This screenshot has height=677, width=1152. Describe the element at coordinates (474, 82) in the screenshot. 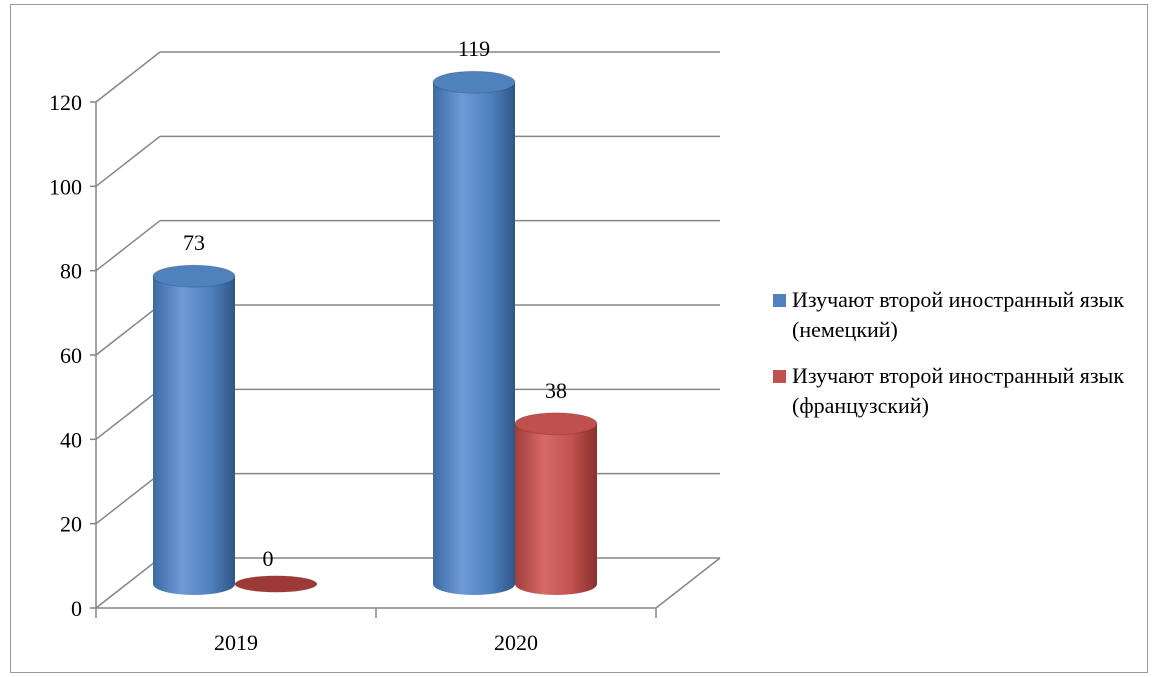

I see `bar-german-2020-top` at that location.